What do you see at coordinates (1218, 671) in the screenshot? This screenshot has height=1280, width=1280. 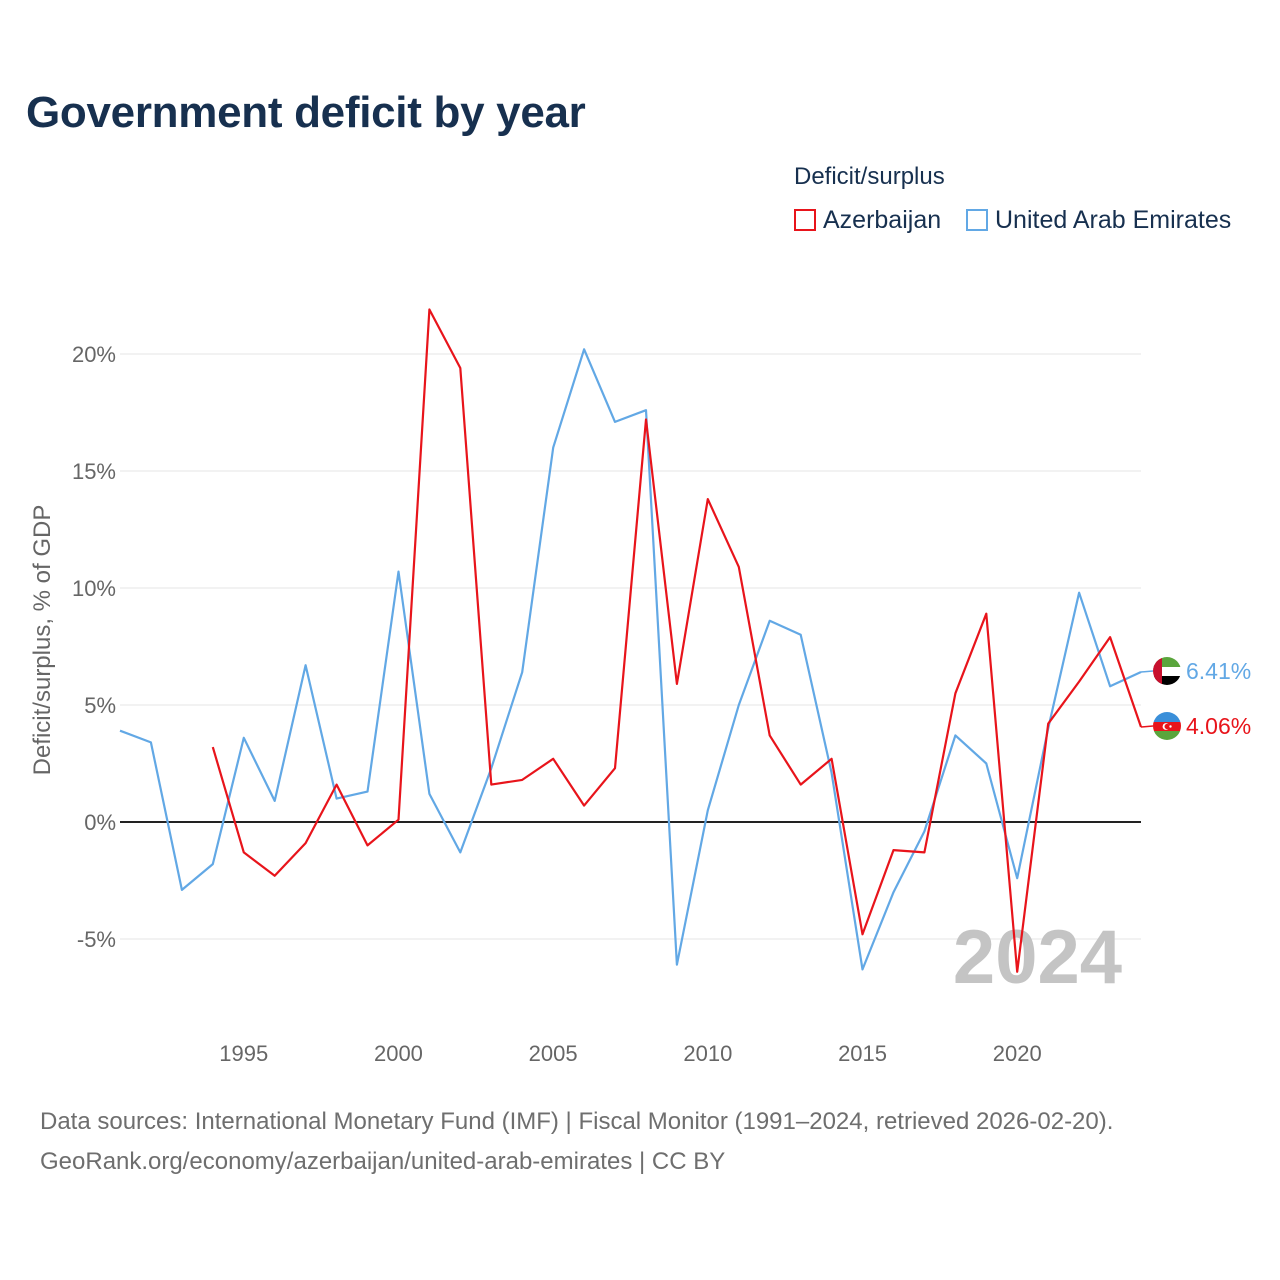 I see `end-value-label: 6.41%` at bounding box center [1218, 671].